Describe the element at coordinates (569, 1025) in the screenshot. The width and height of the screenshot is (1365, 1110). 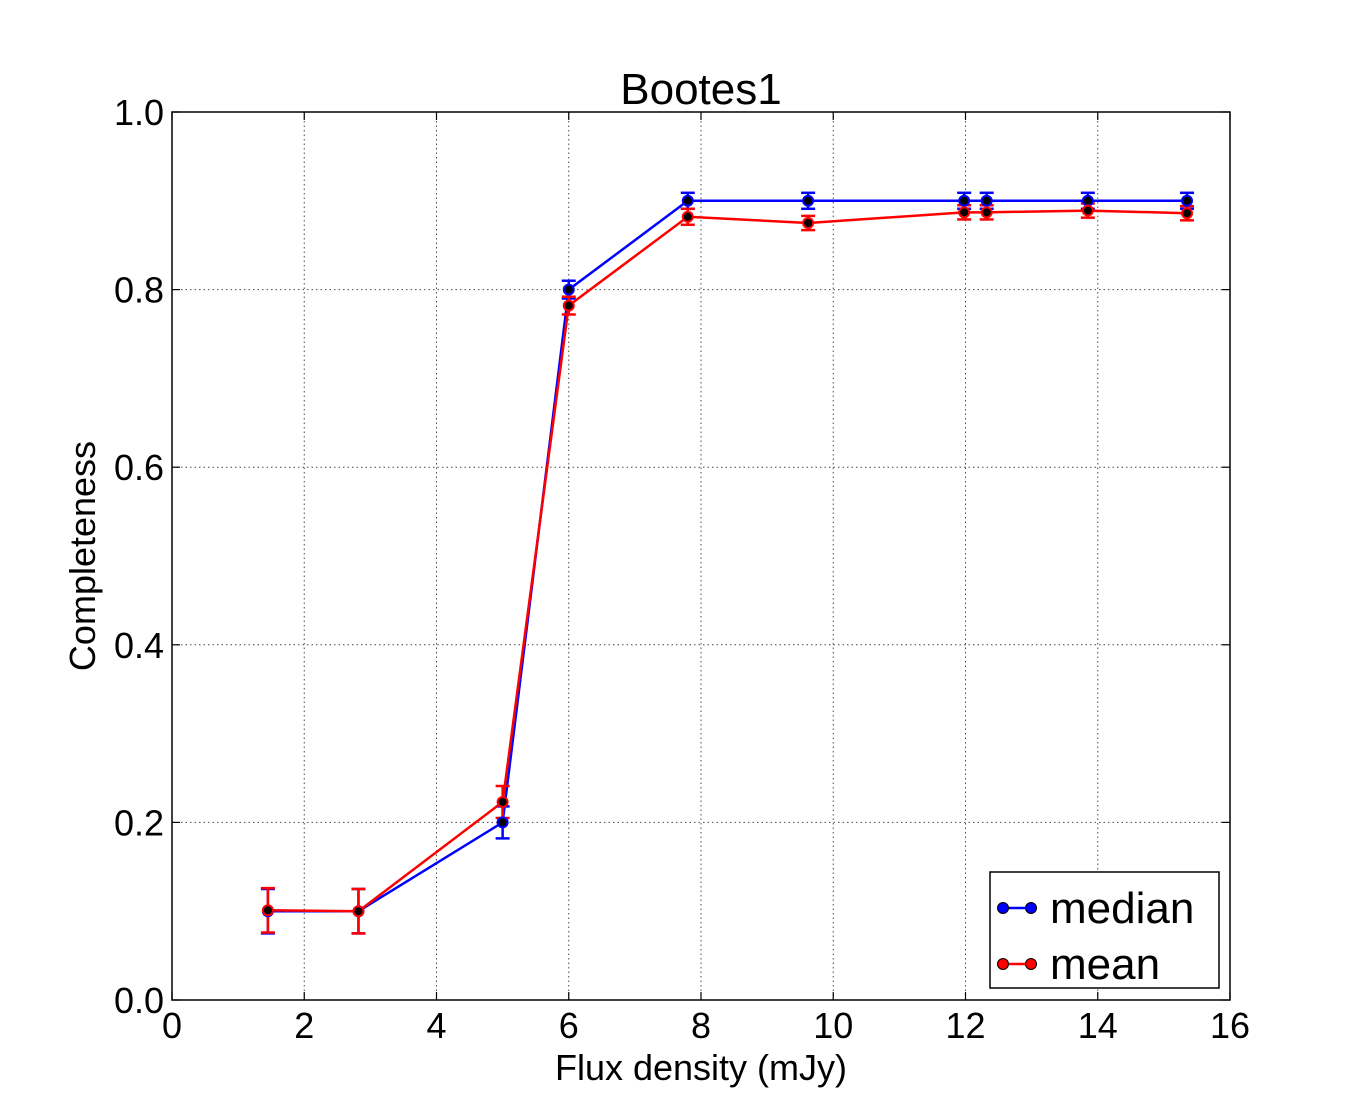
I see `x-tick-label: 6` at that location.